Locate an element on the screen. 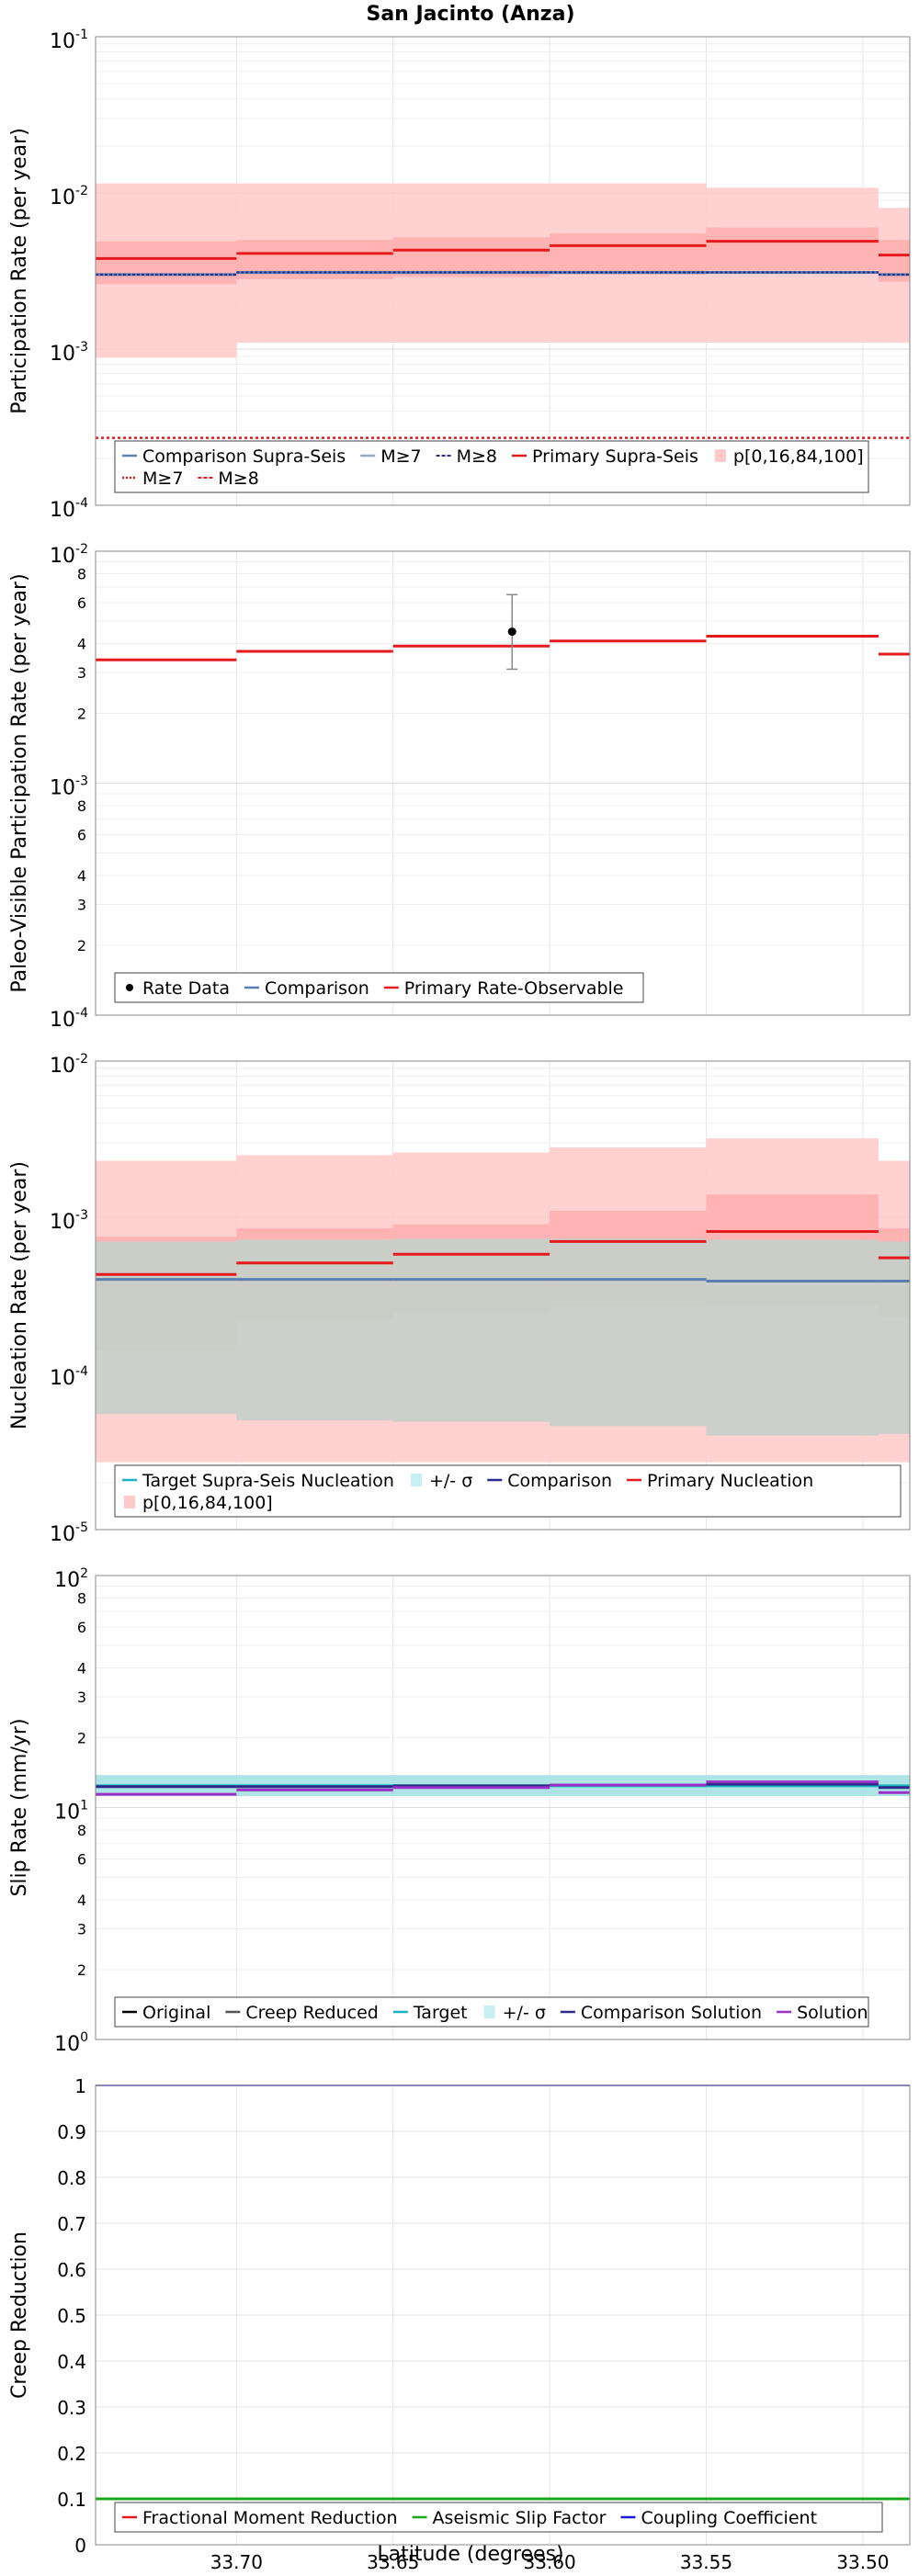 This screenshot has height=2576, width=919. y-tick-label: 0.2 is located at coordinates (71, 2454).